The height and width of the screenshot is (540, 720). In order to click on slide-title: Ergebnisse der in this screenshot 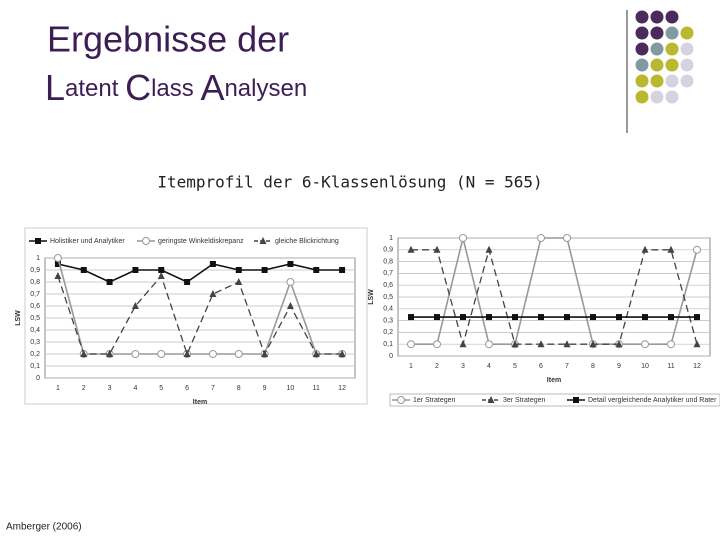, I will do `click(168, 39)`.